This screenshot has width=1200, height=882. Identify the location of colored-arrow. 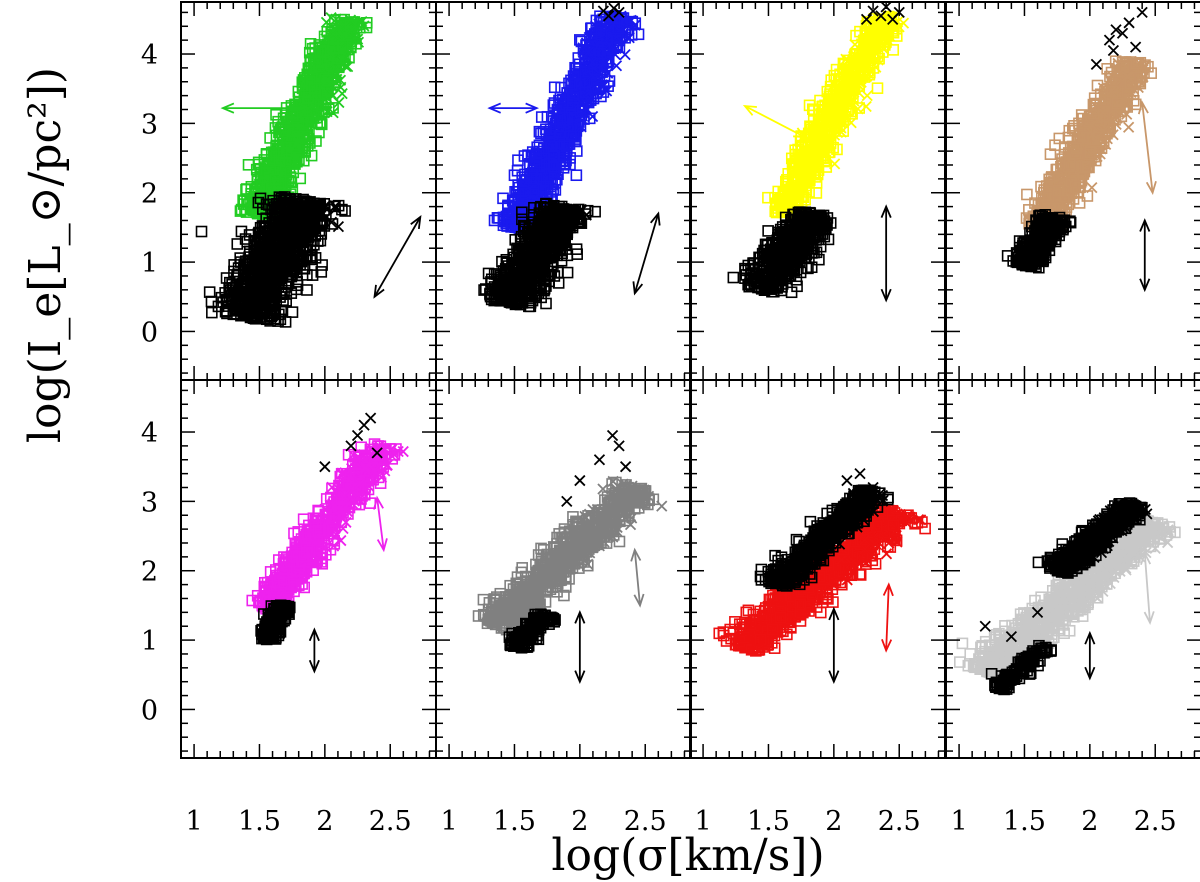
(266, 108).